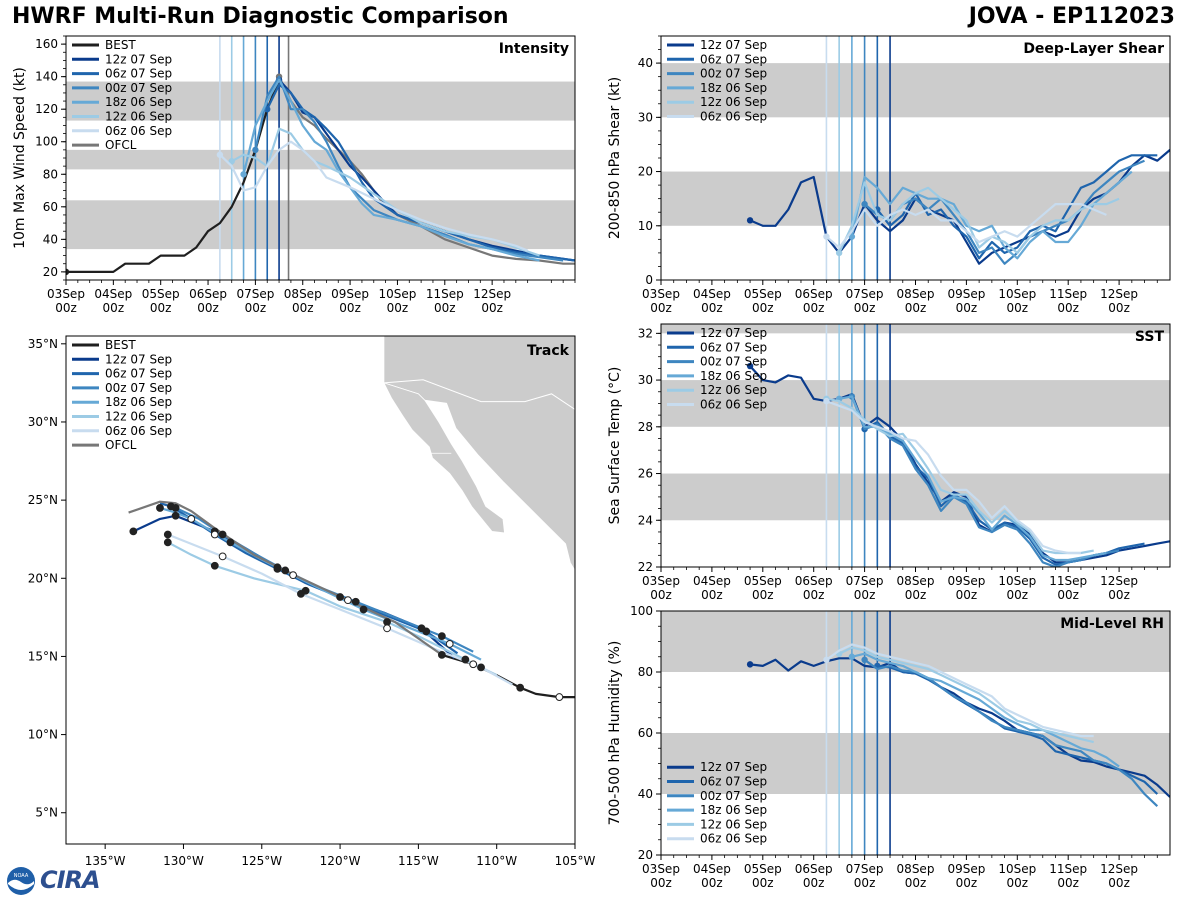  What do you see at coordinates (46, 813) in the screenshot?
I see `y-tick-label: 5°N` at bounding box center [46, 813].